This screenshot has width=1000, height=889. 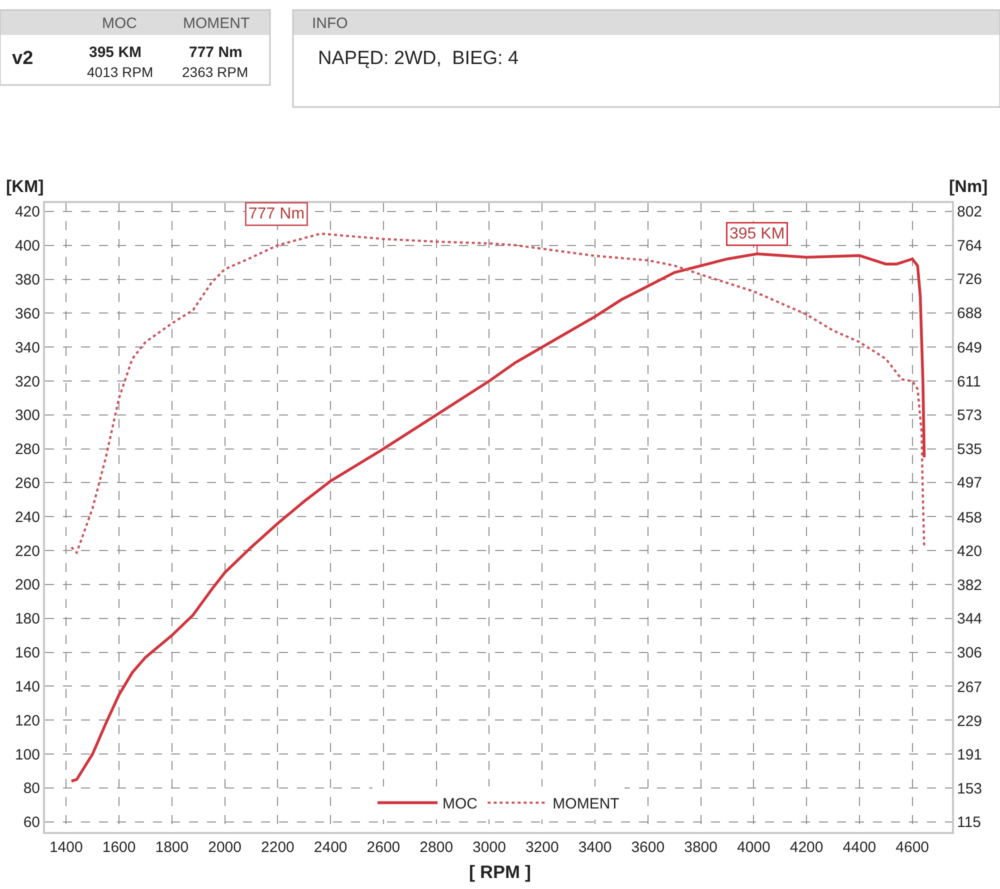 What do you see at coordinates (969, 245) in the screenshot?
I see `y2-tick-label: 764` at bounding box center [969, 245].